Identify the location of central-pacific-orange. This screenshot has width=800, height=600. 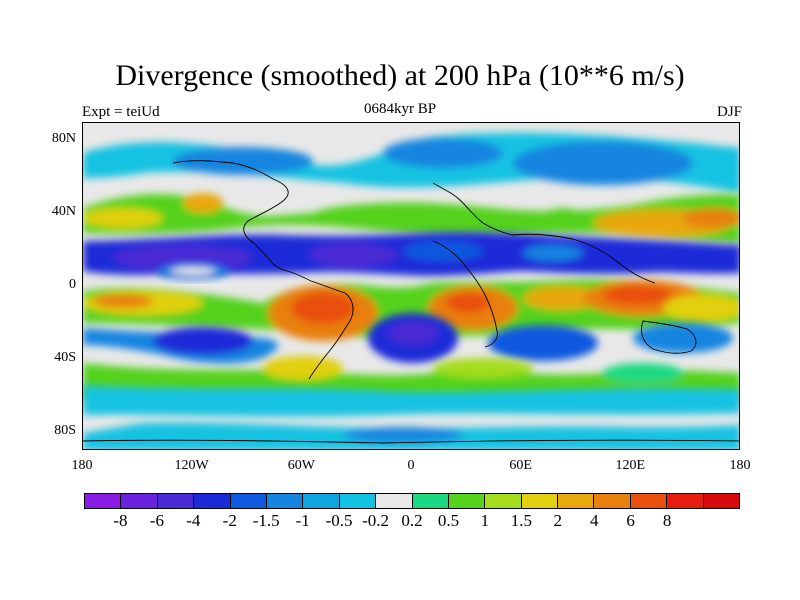
(123, 301).